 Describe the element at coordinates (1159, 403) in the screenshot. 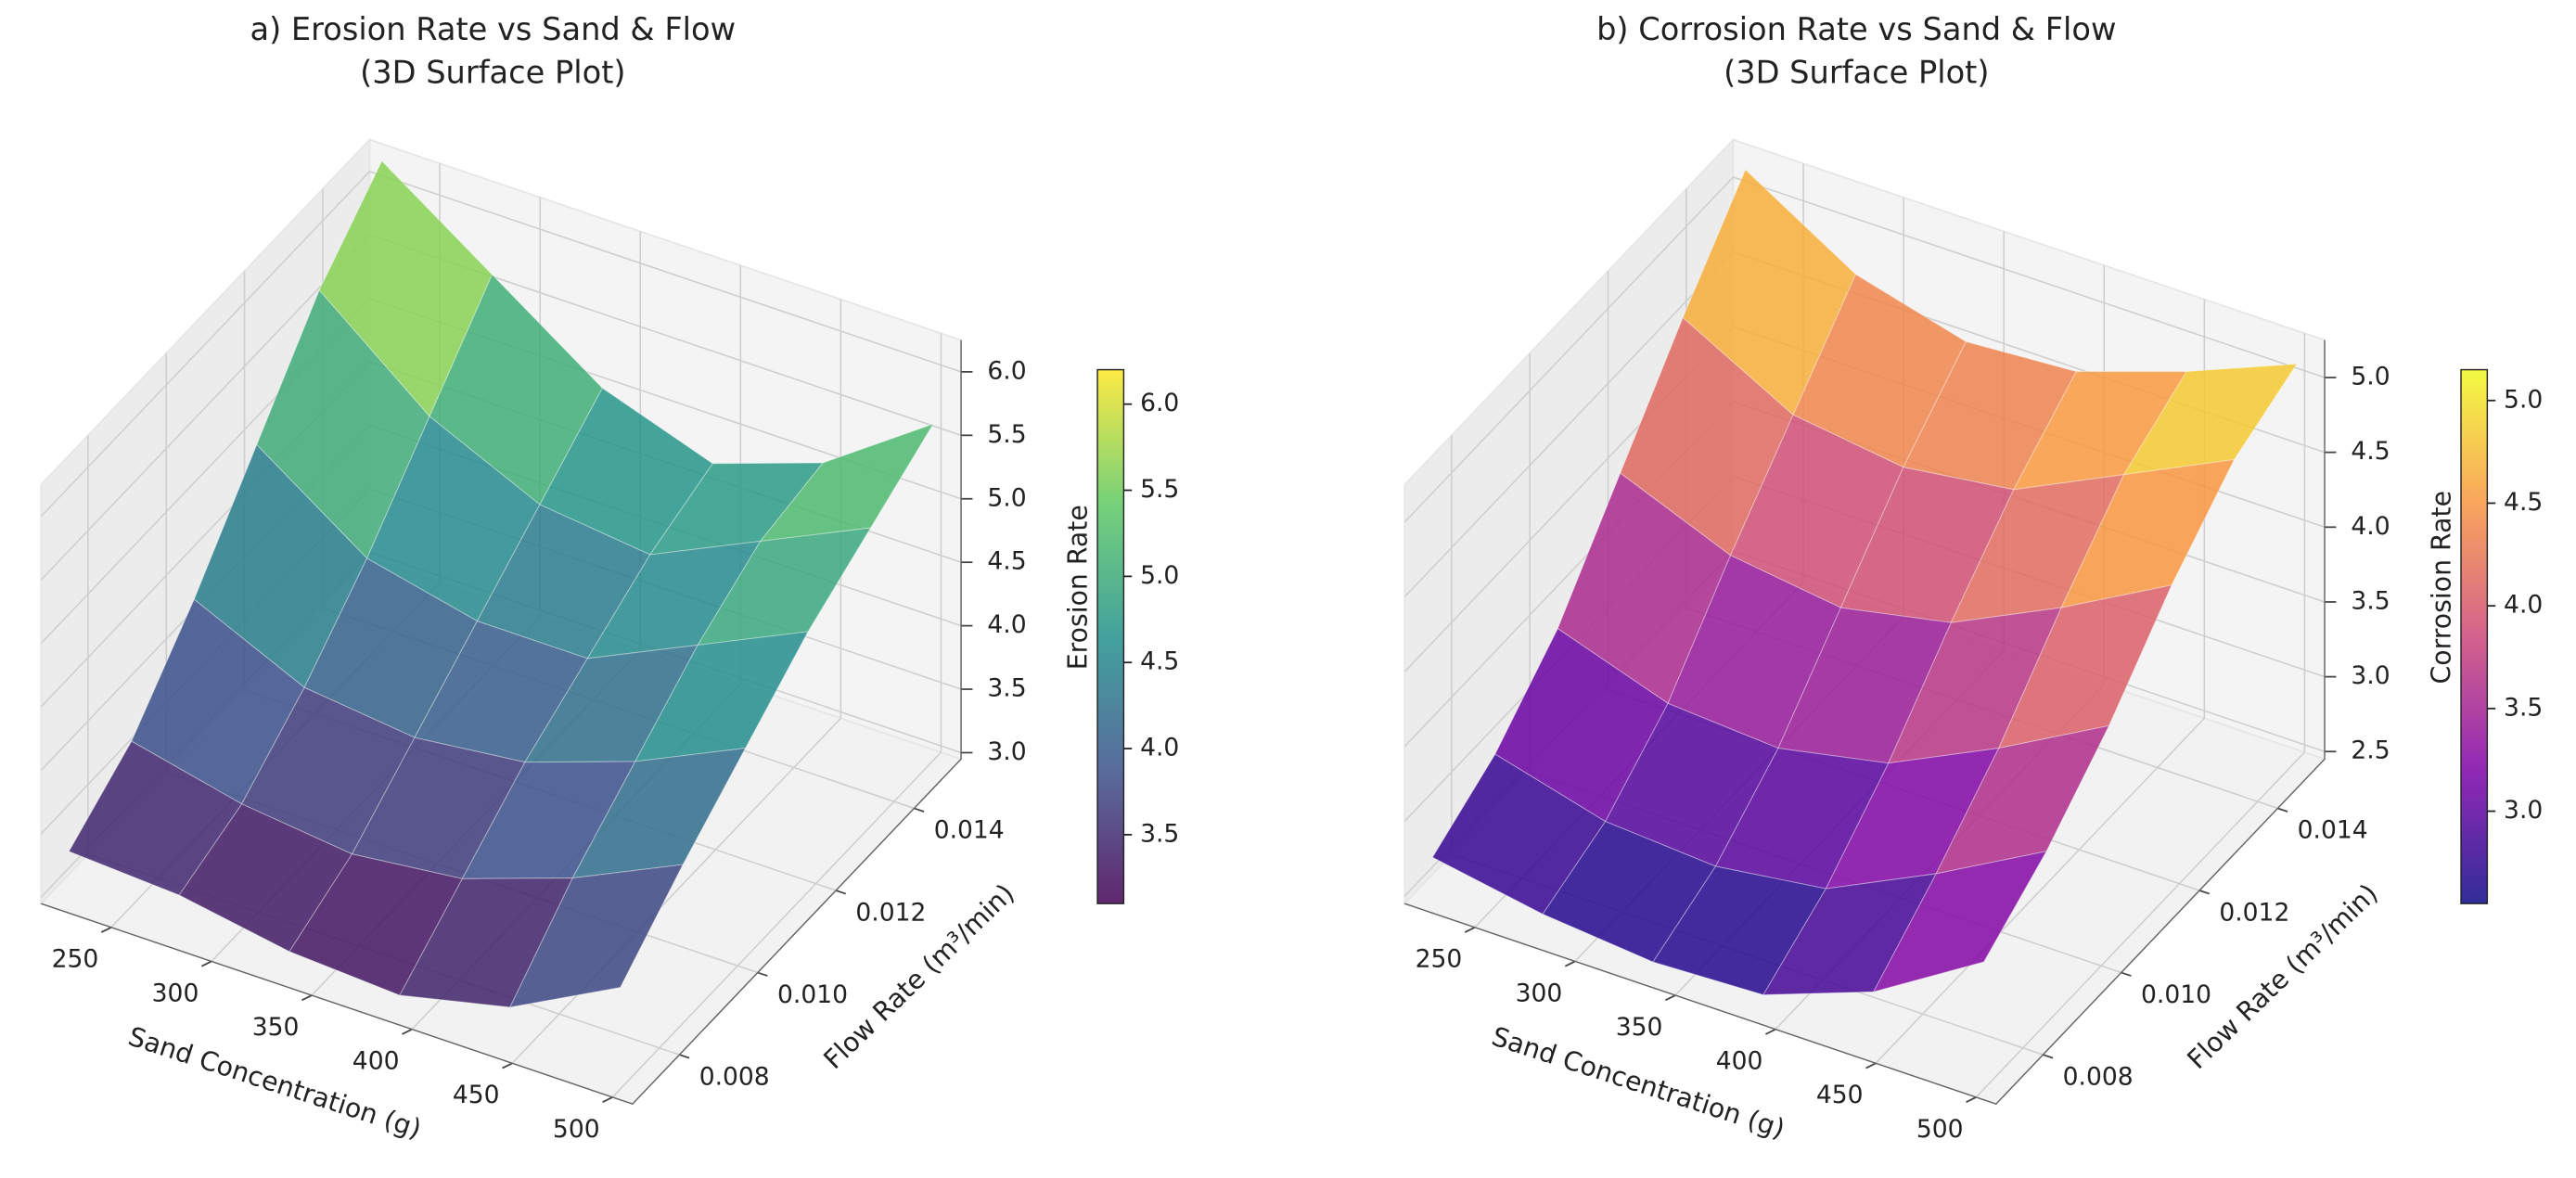

I see `colorbar-tick-label: 6.0` at that location.